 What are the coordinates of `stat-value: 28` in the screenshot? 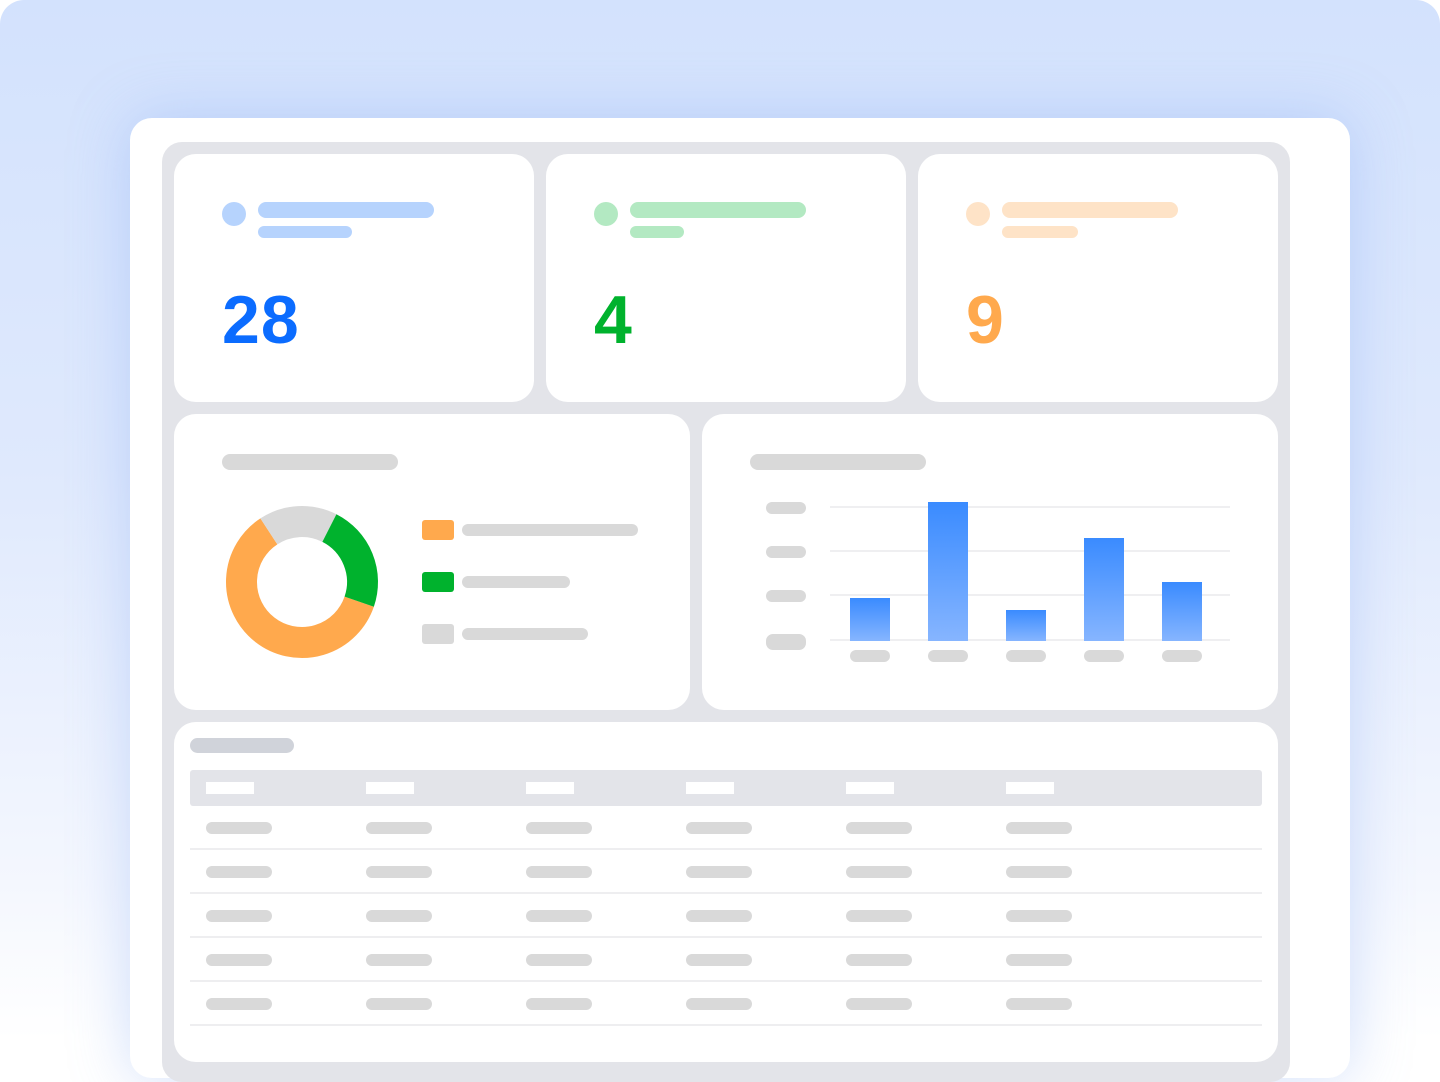 It's located at (261, 320).